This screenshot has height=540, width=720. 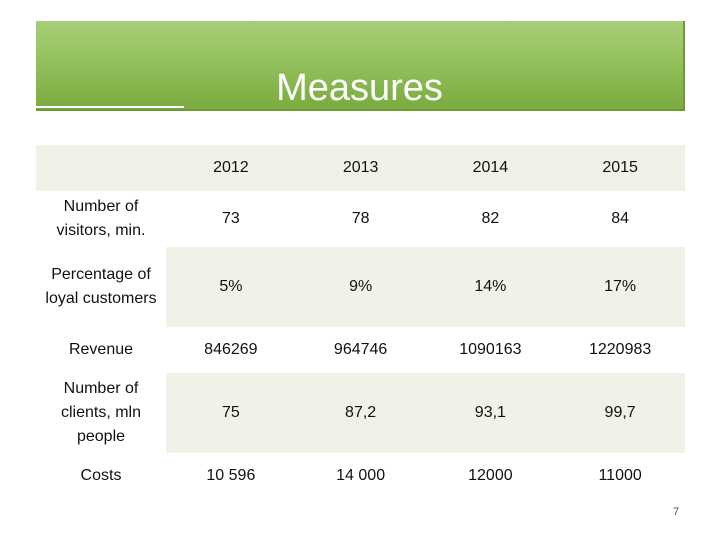 I want to click on table-cell: 14%, so click(x=490, y=287).